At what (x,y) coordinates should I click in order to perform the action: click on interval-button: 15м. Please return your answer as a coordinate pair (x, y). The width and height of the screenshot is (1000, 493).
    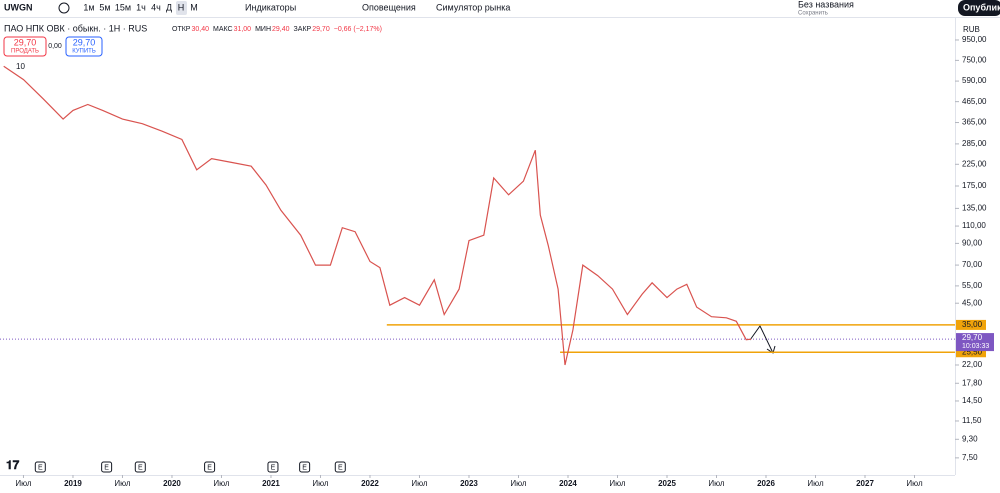
    Looking at the image, I should click on (123, 7).